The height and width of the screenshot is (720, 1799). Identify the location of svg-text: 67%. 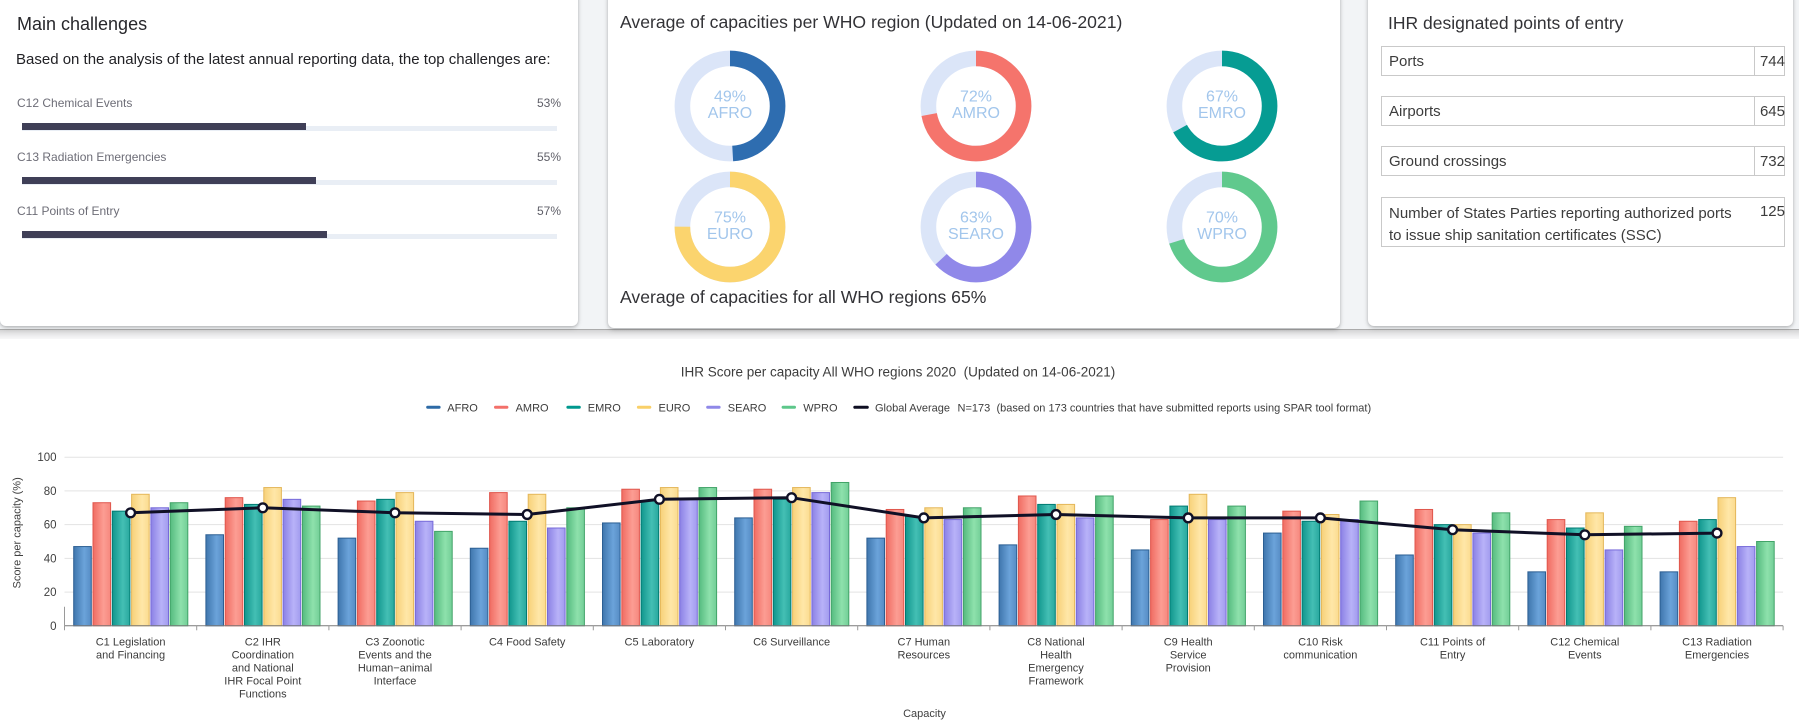
(1222, 97).